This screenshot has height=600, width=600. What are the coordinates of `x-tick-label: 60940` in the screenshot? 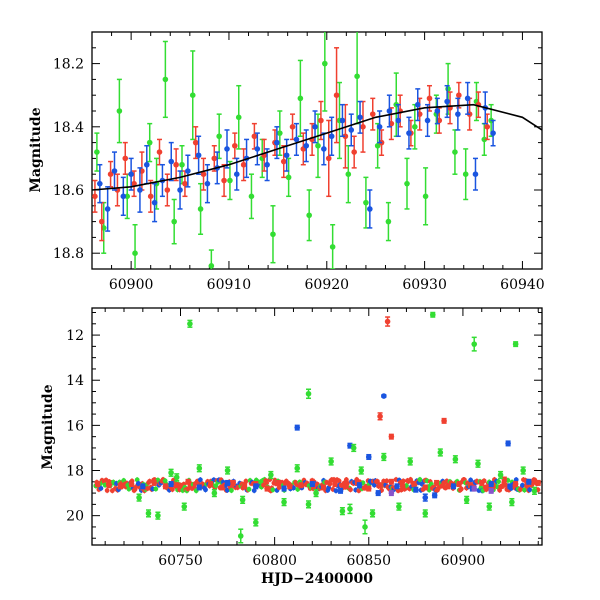 It's located at (522, 285).